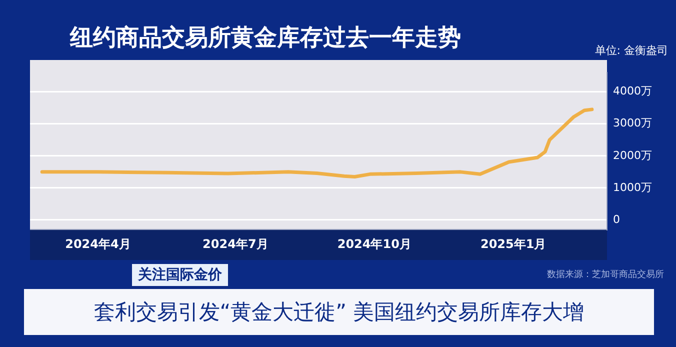 This screenshot has height=347, width=676. Describe the element at coordinates (235, 243) in the screenshot. I see `x-tick-label: 2024年7月` at that location.